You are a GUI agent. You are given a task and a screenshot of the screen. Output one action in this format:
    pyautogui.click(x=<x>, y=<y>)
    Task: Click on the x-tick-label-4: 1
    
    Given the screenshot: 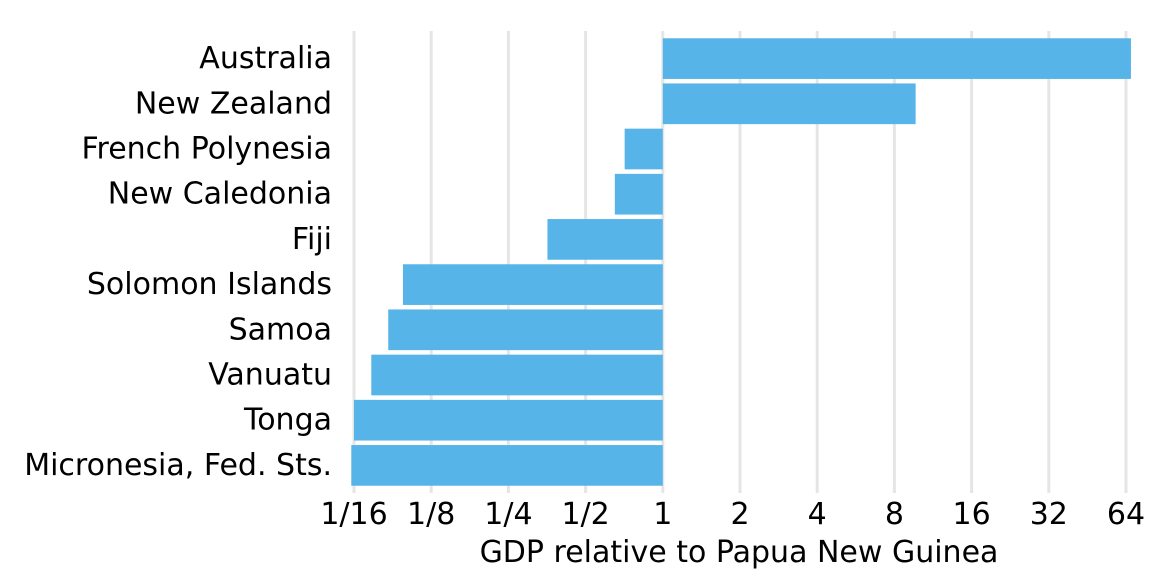 What is the action you would take?
    pyautogui.click(x=662, y=514)
    